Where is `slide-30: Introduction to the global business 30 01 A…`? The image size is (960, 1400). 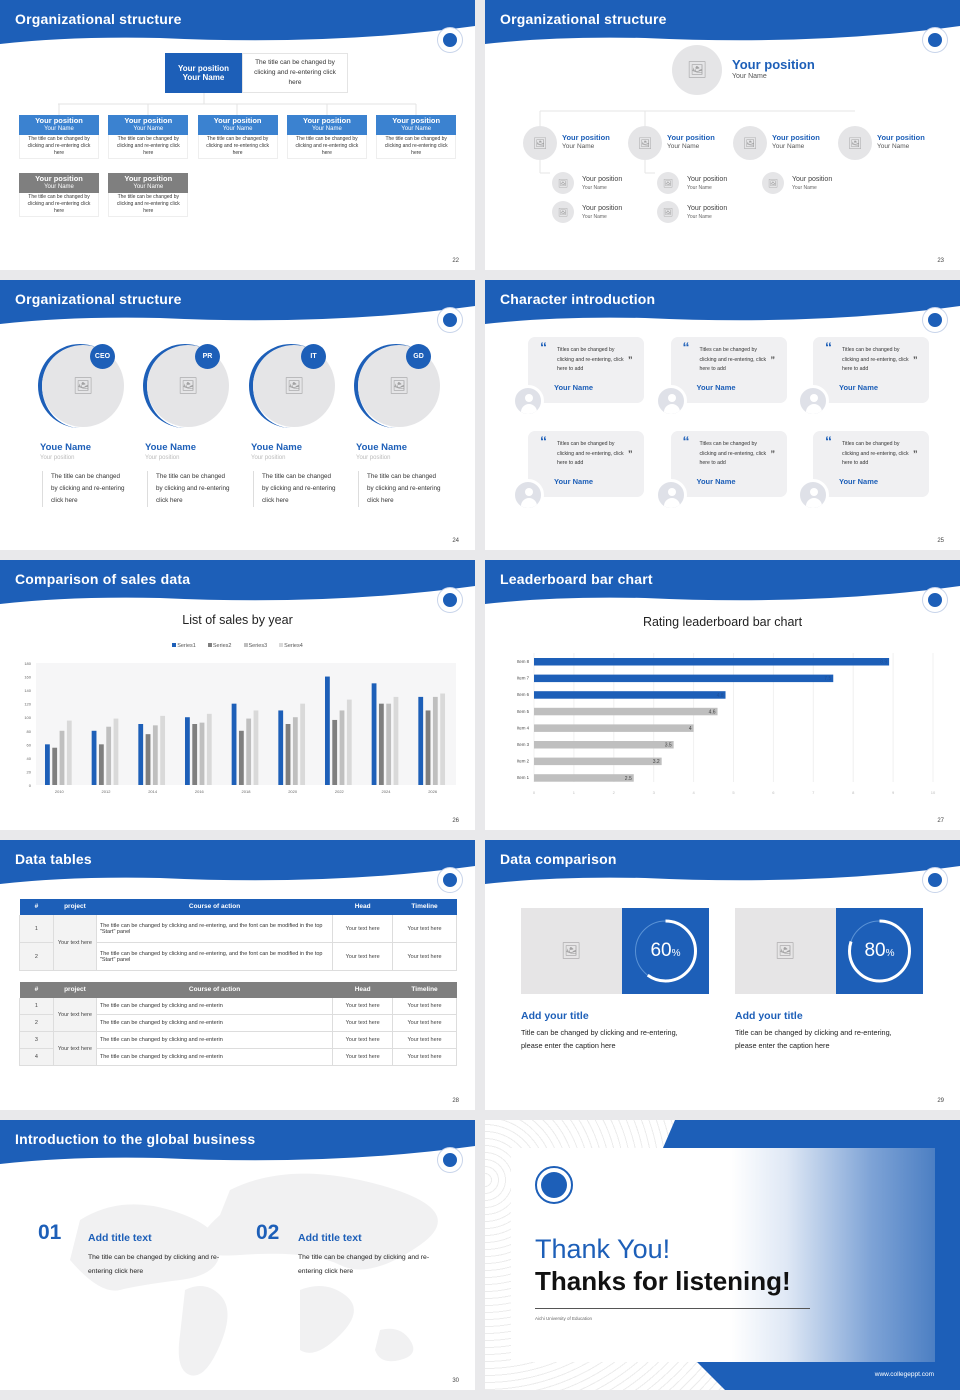 slide-30: Introduction to the global business 30 01 A… is located at coordinates (237, 1255).